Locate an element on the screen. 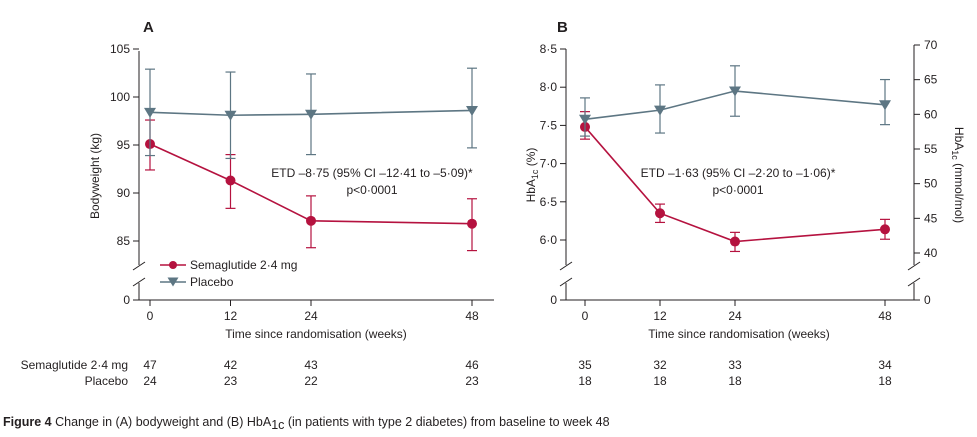  nrisk-a-semaglutide-week-12: 42 is located at coordinates (231, 365).